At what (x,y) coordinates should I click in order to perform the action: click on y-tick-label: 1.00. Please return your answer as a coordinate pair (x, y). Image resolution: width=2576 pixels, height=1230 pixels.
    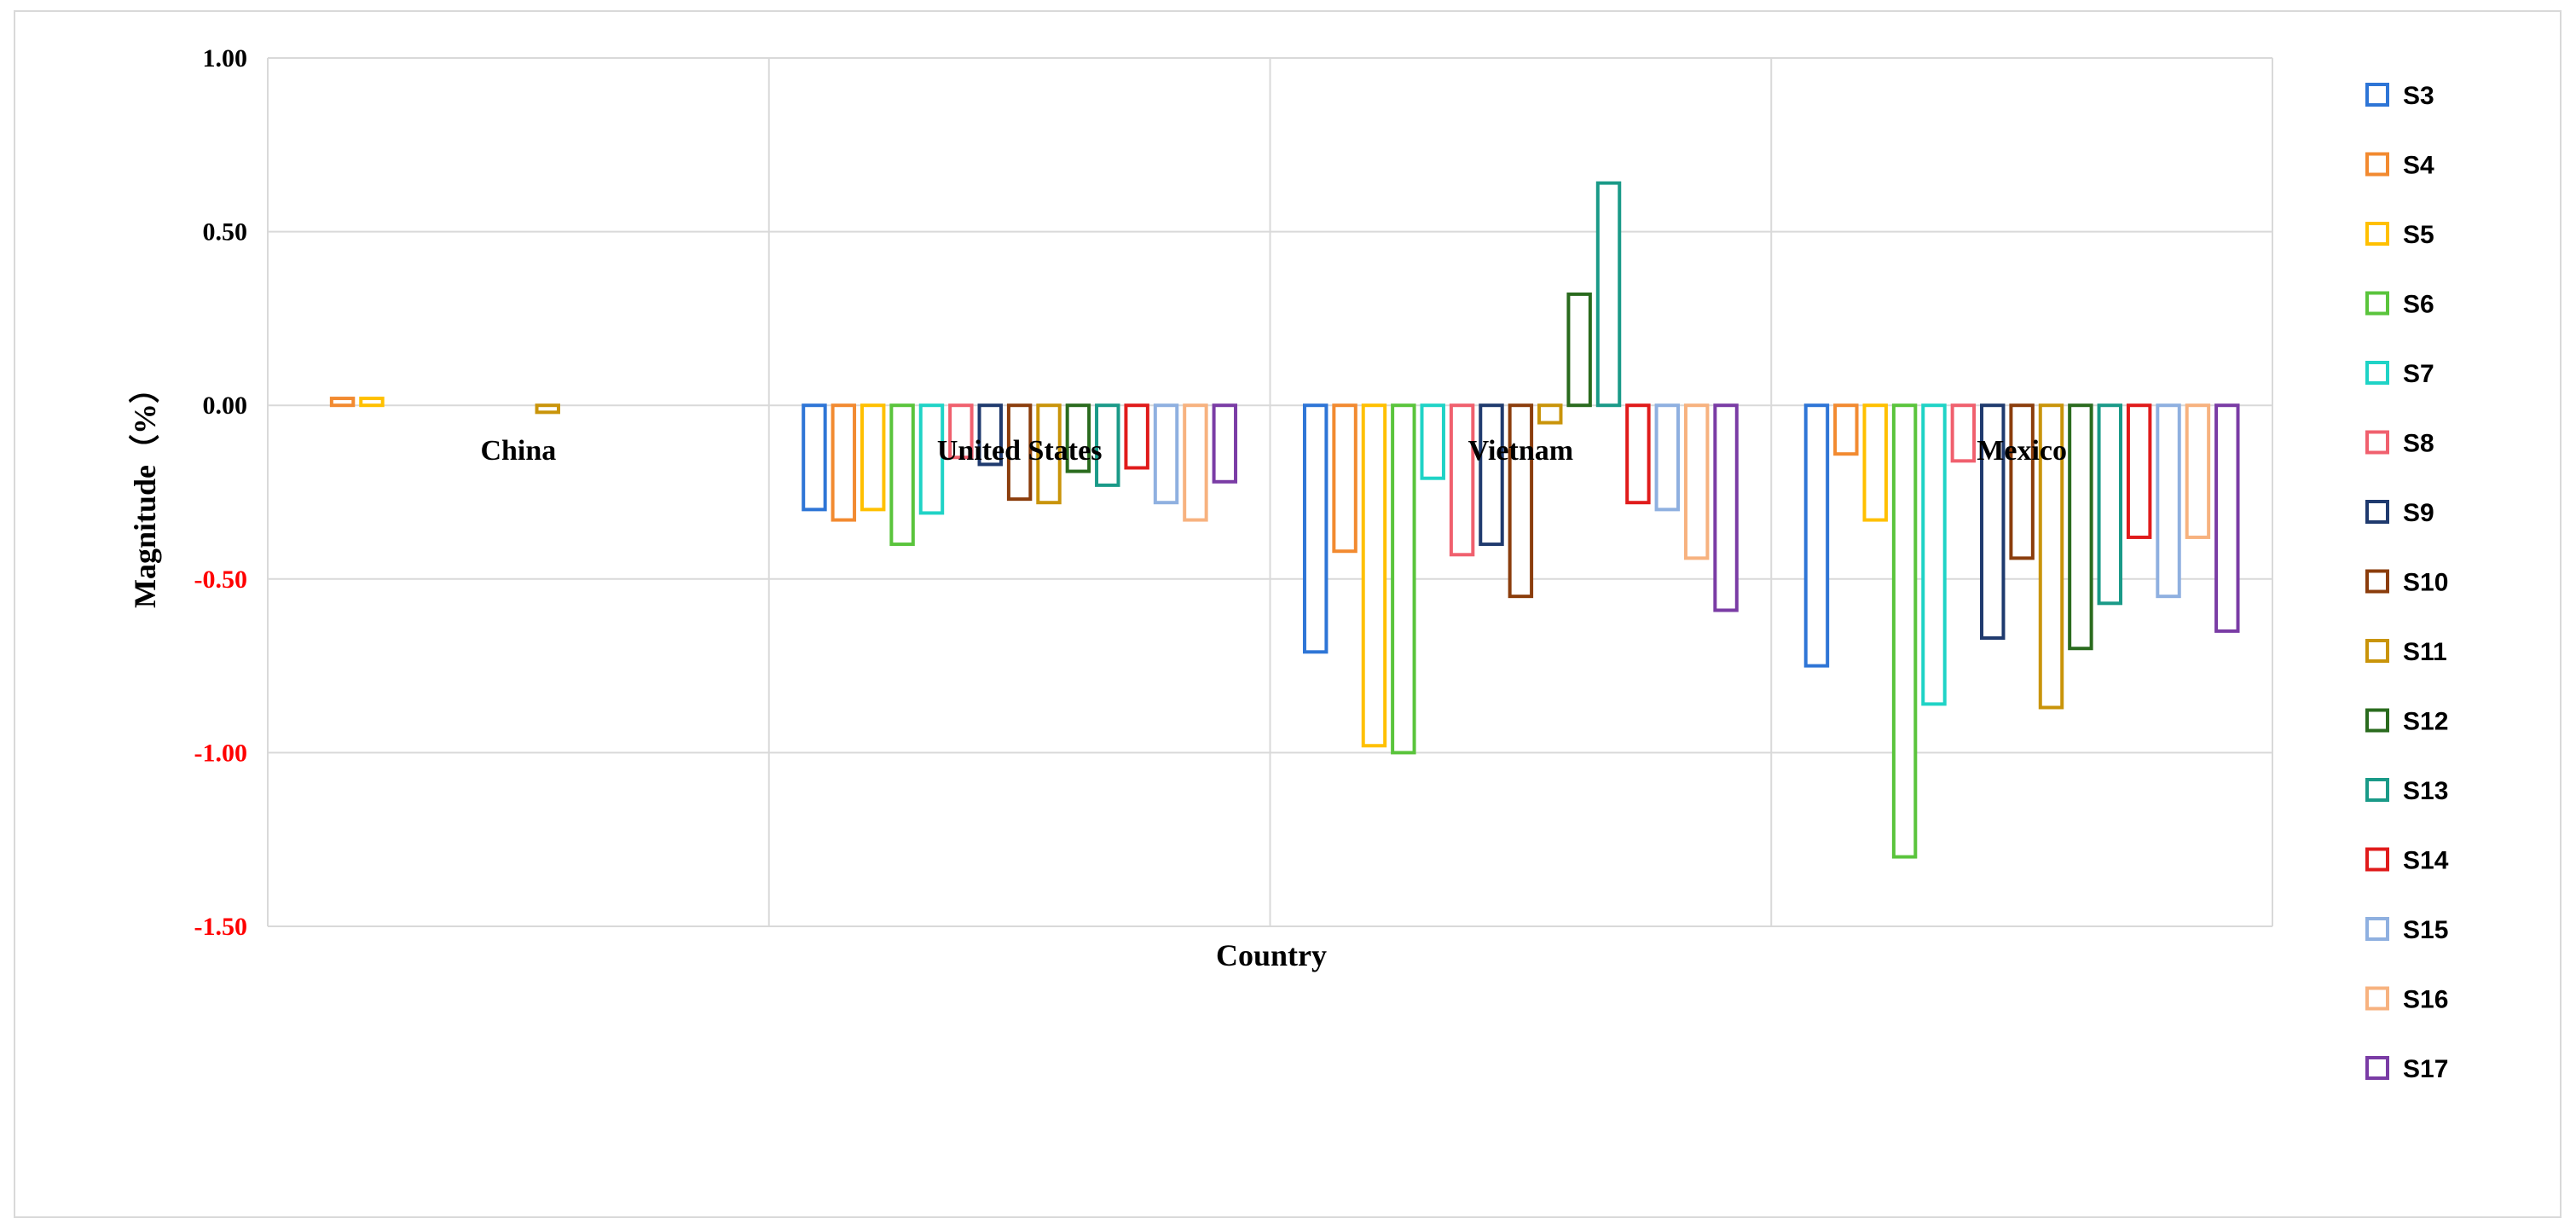
    Looking at the image, I should click on (225, 58).